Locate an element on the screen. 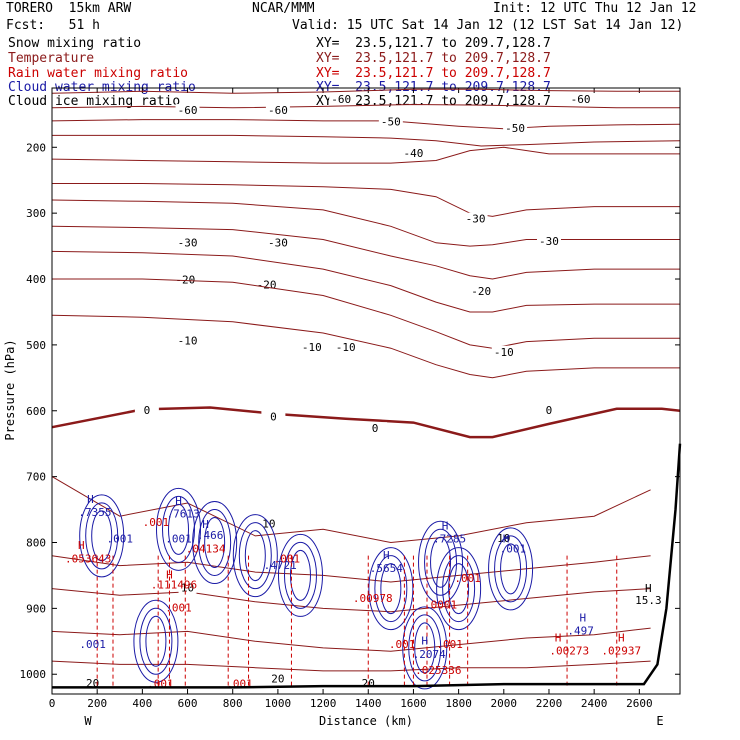 The height and width of the screenshot is (740, 740). cloud-water-label: .7355 is located at coordinates (94, 512).